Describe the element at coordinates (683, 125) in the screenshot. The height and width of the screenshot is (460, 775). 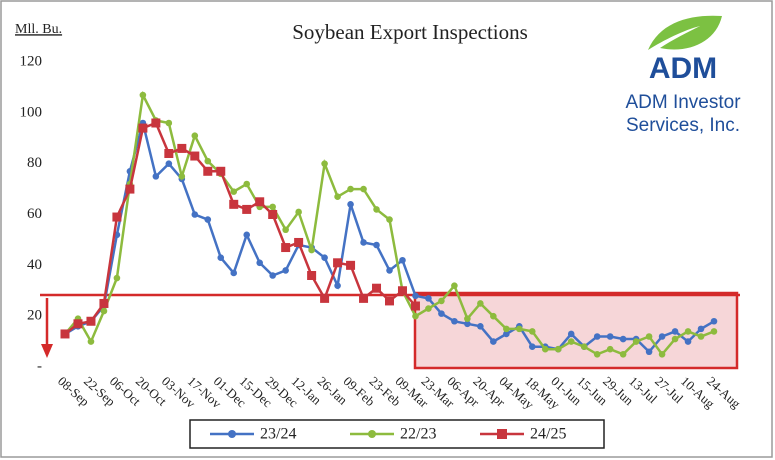
I see `logo-text: Services, Inc.` at that location.